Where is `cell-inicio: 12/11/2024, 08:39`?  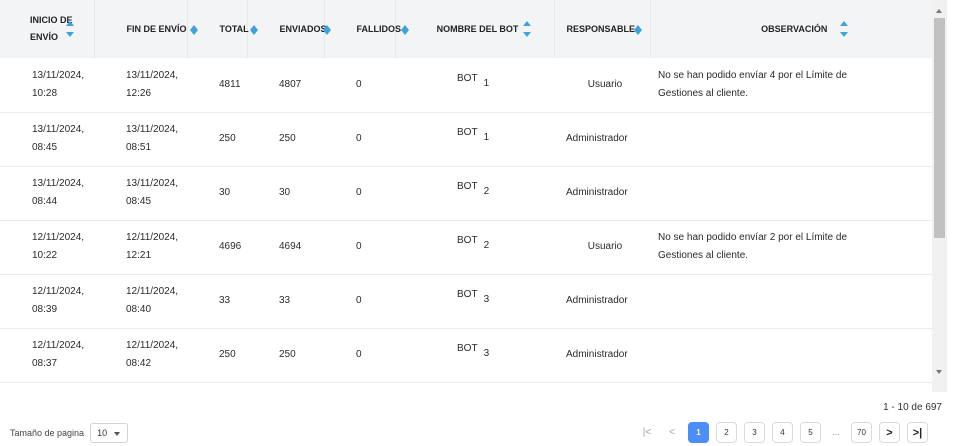
cell-inicio: 12/11/2024, 08:39 is located at coordinates (47, 301).